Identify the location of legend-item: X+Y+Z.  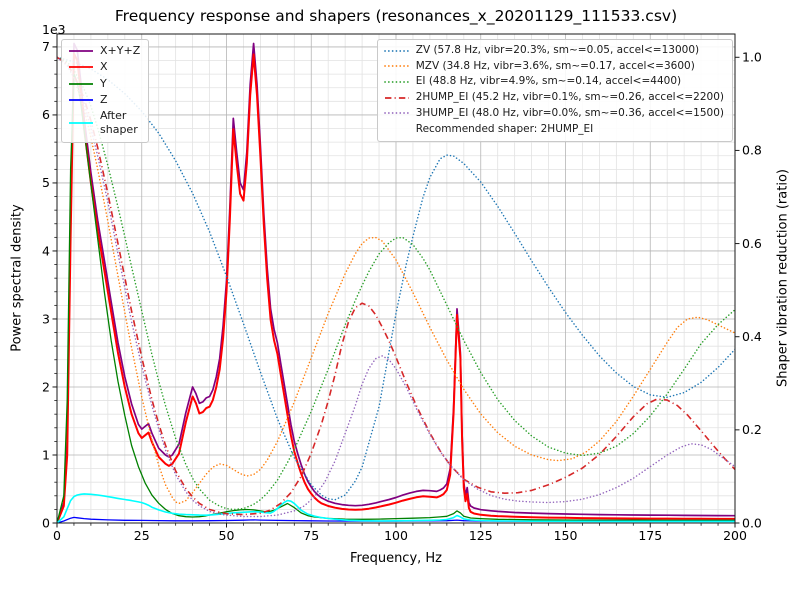
(104, 51).